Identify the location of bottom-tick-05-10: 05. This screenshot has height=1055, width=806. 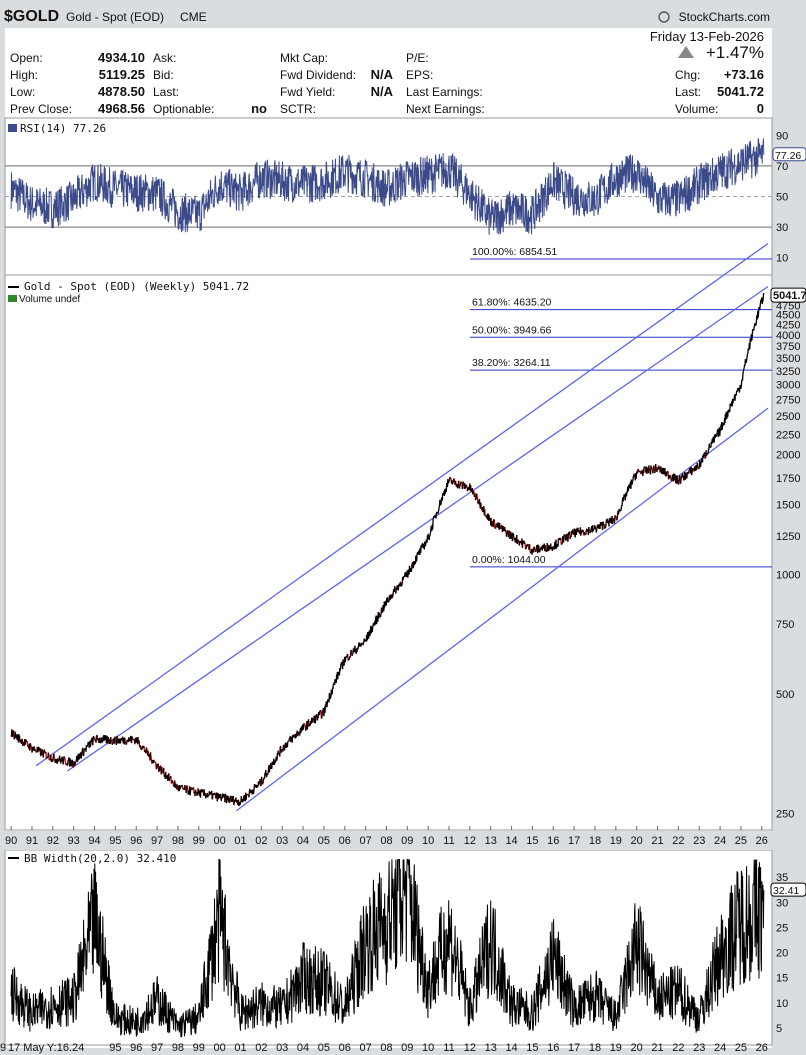
(324, 1048).